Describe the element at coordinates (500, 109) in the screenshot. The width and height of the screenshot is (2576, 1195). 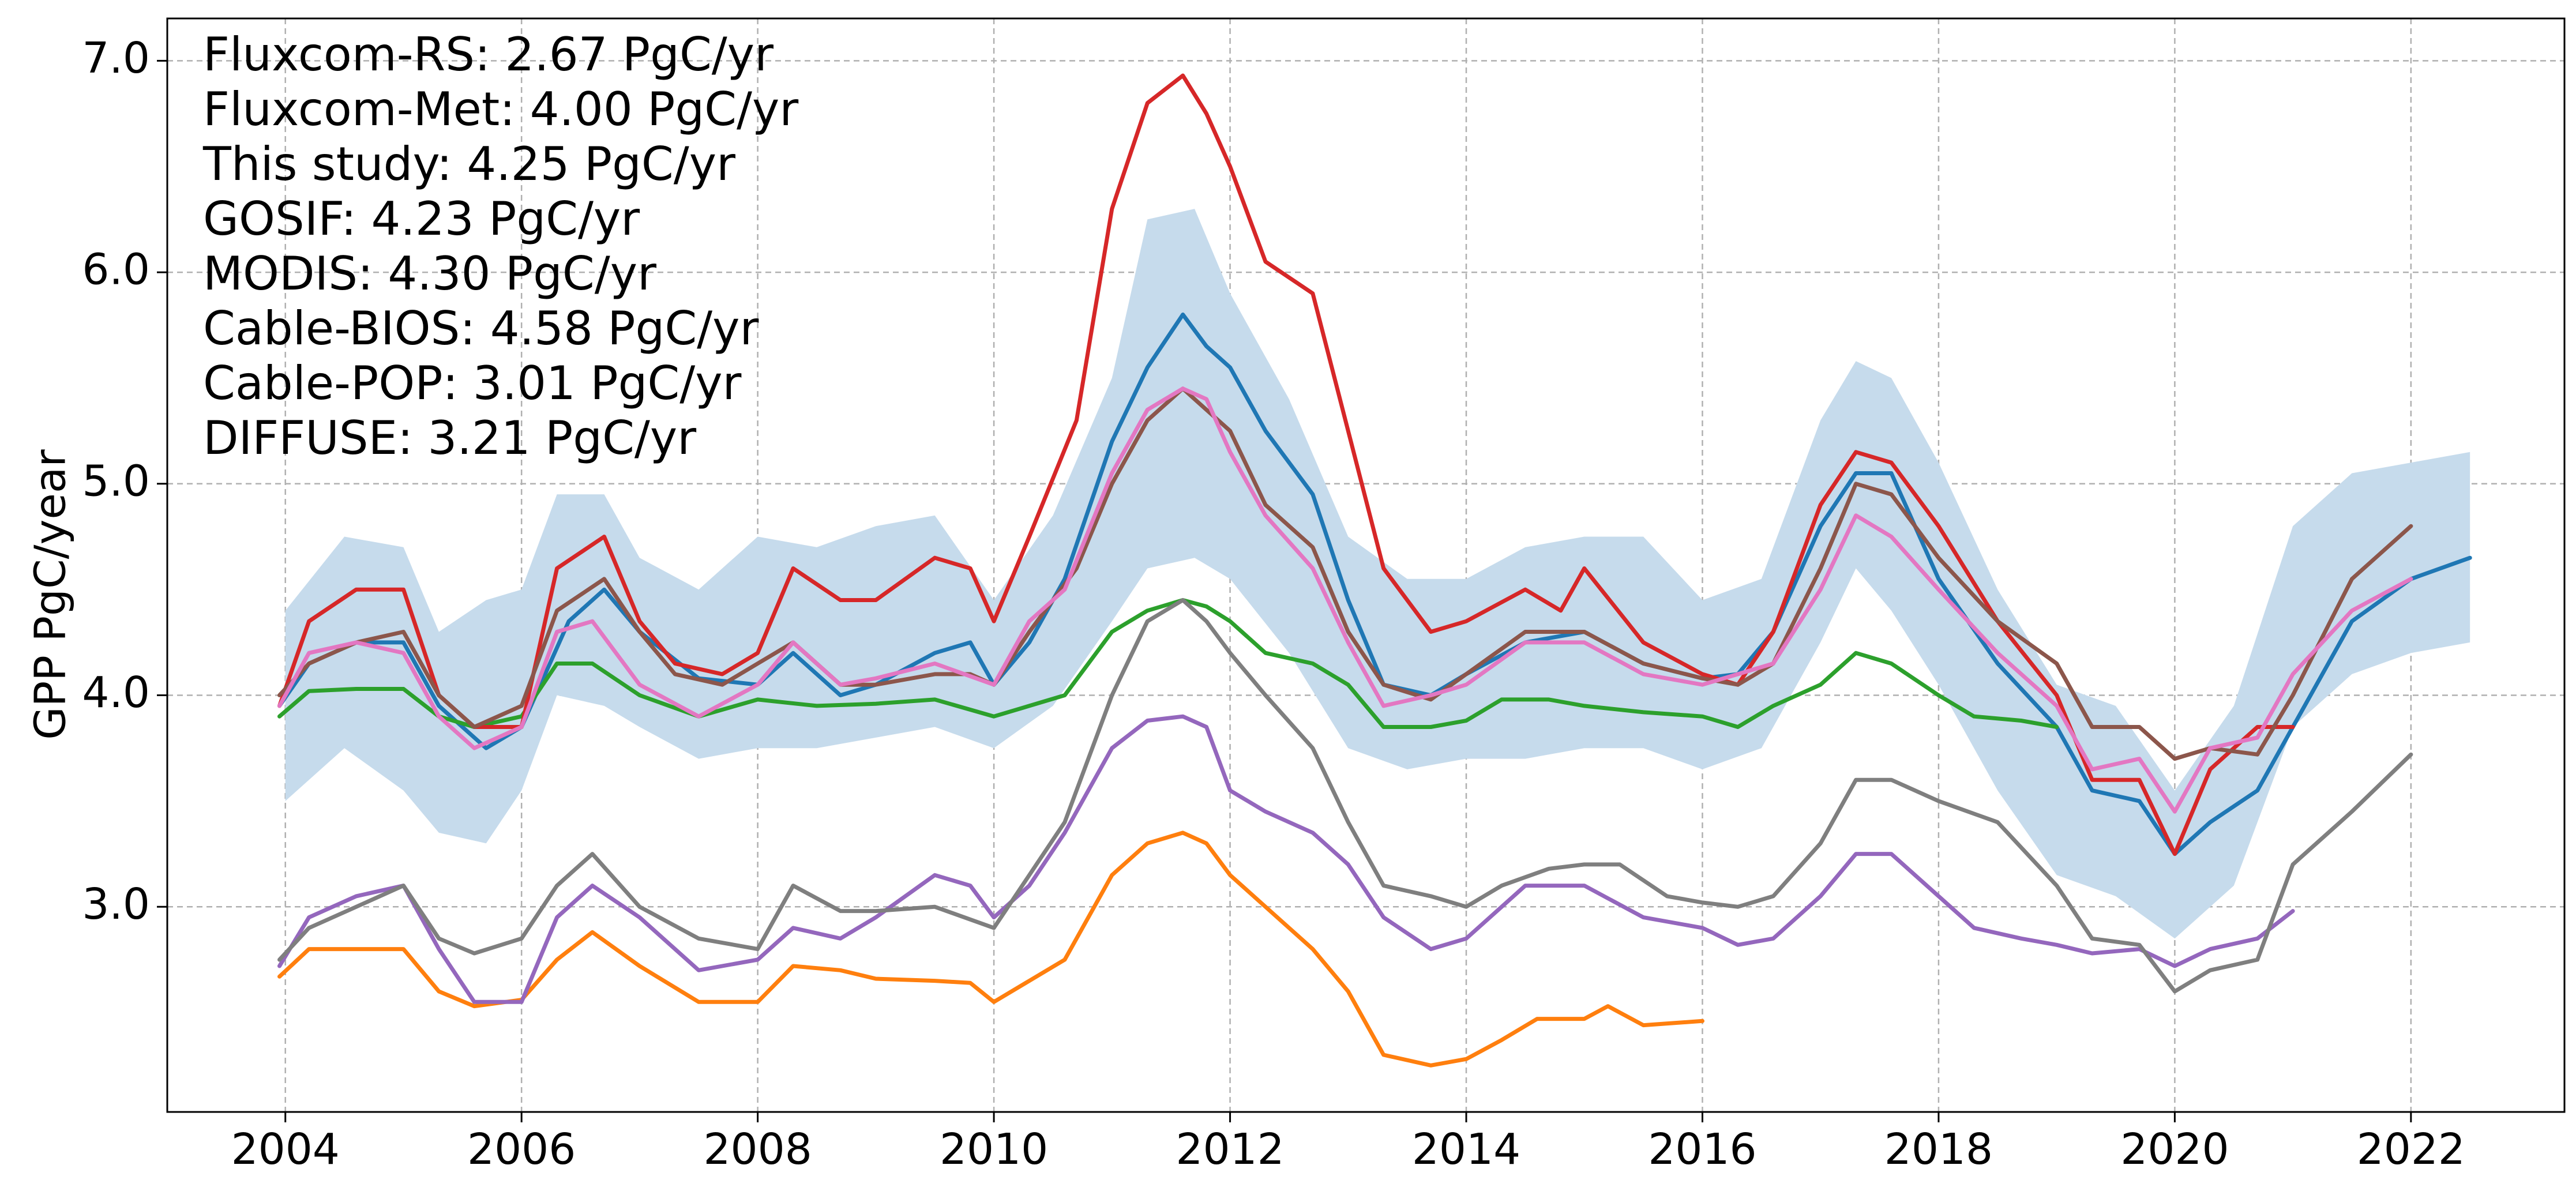
I see `annotation-line: Fluxcom-Met: 4.00 PgC/yr` at that location.